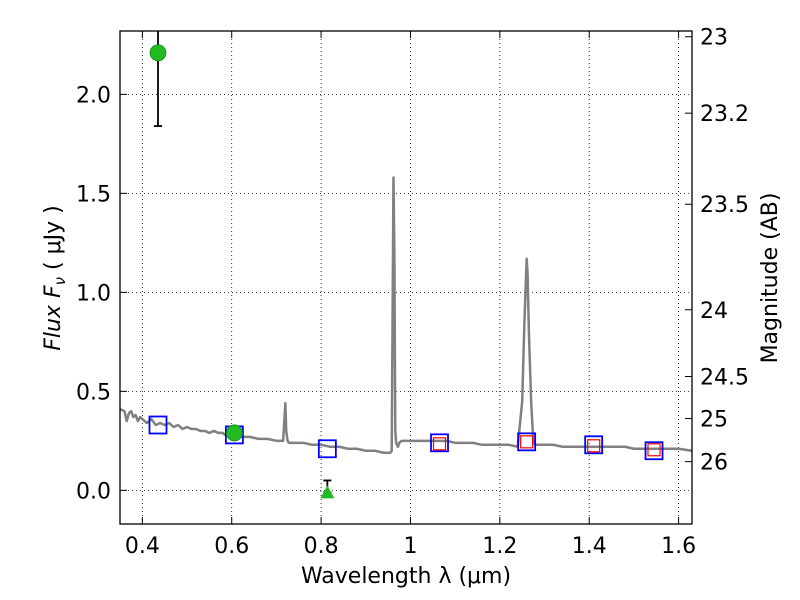 The image size is (800, 600). I want to click on y-tick-label: 2.0, so click(93, 95).